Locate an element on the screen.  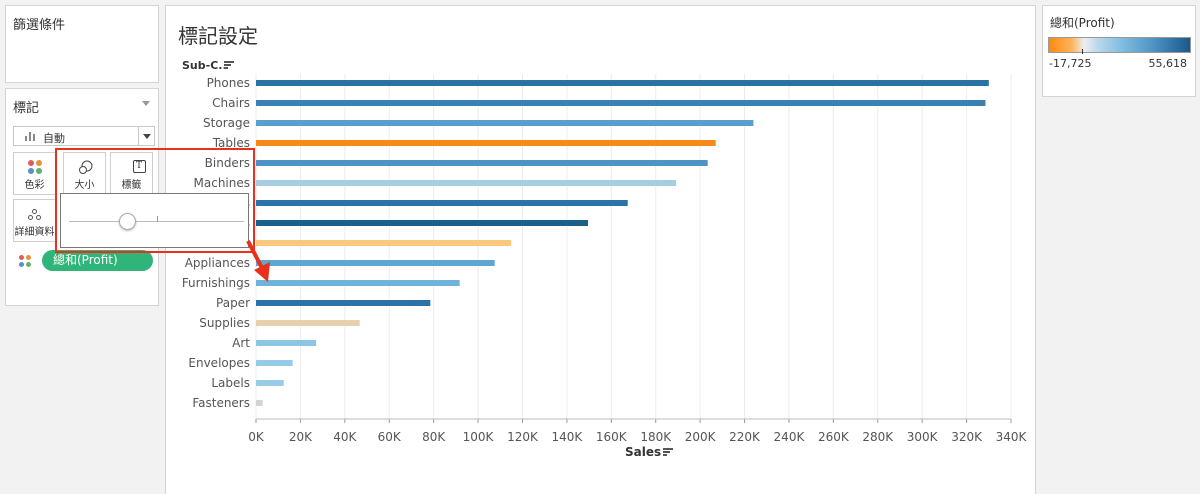
category-label: Furnishings is located at coordinates (216, 283).